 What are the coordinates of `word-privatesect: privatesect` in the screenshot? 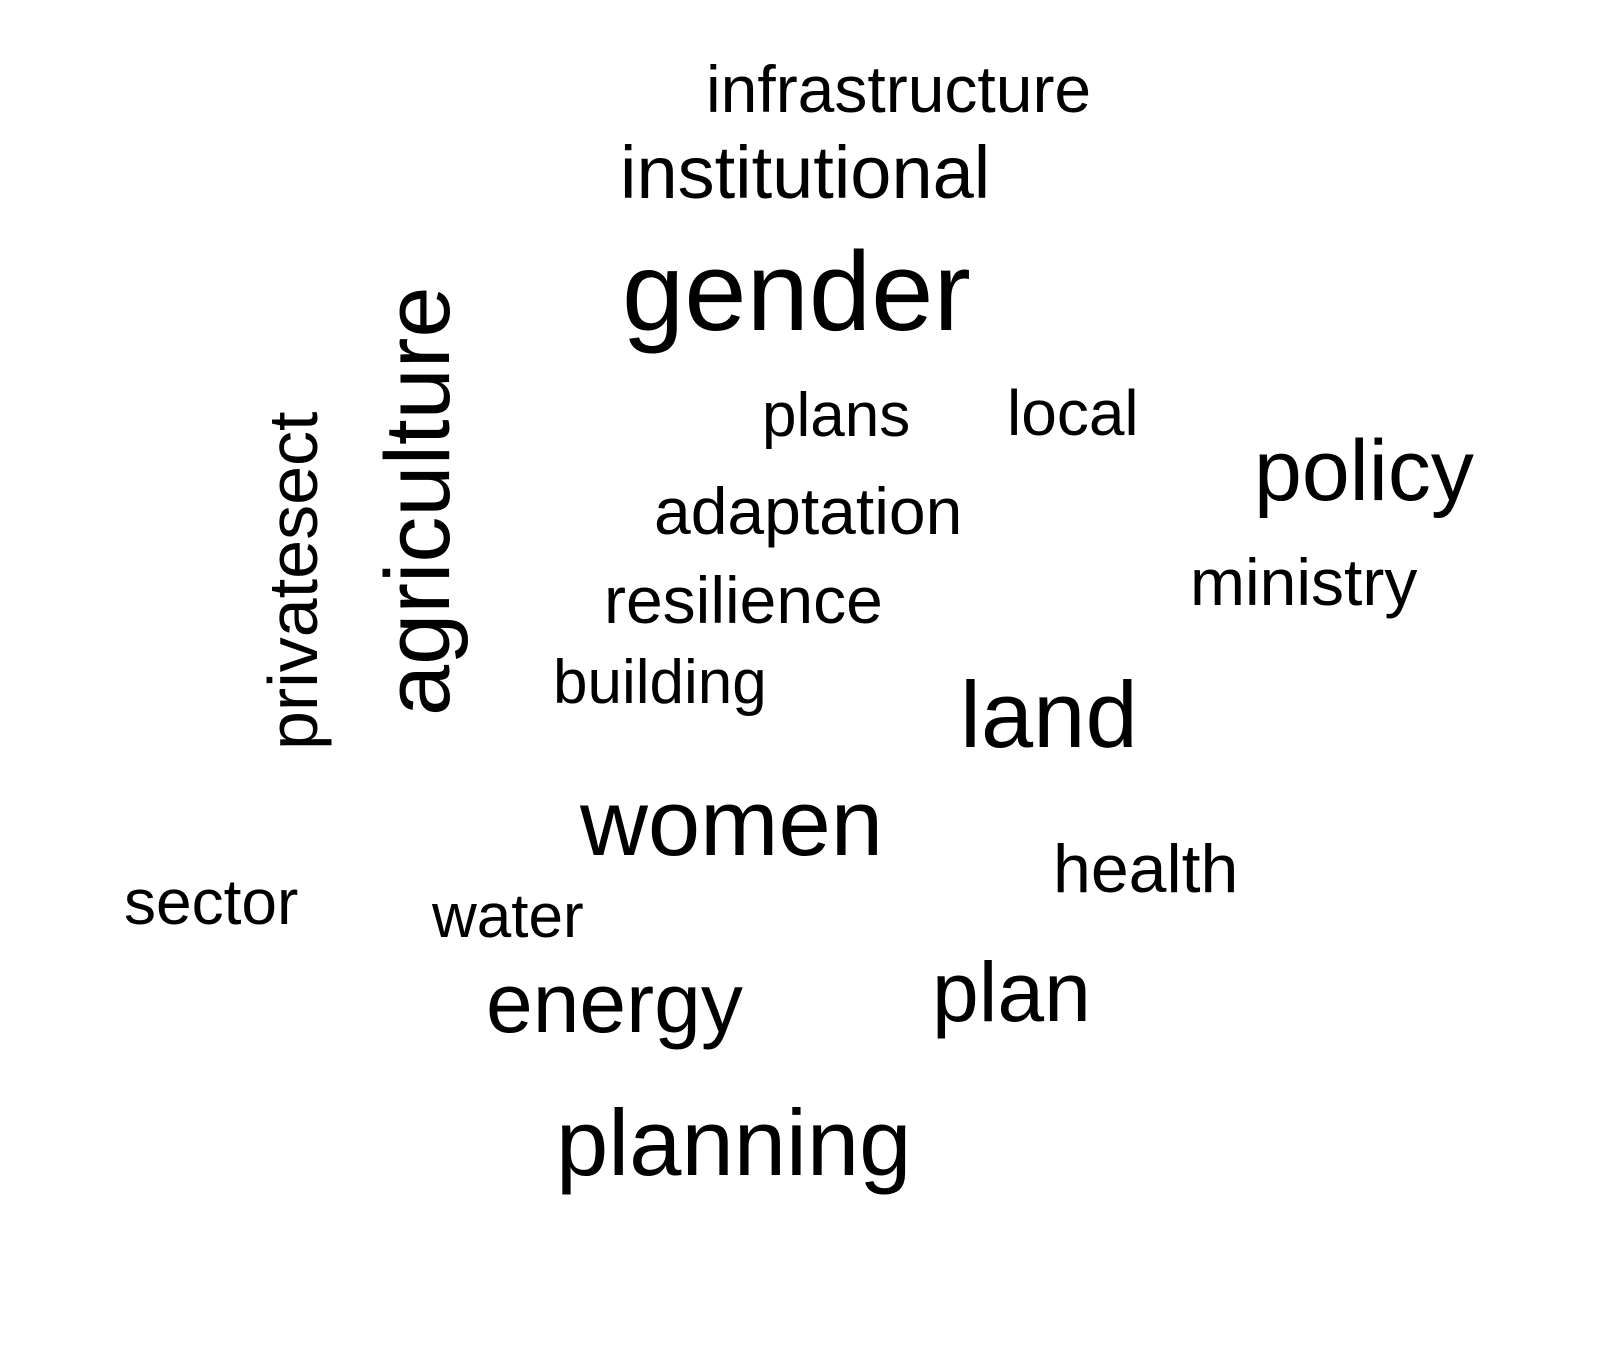 It's located at (293, 580).